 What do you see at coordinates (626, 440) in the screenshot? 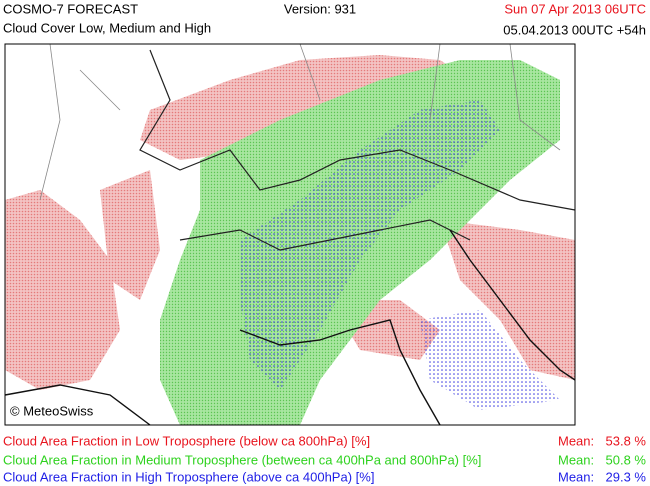
I see `mean-value: 53.8 %` at bounding box center [626, 440].